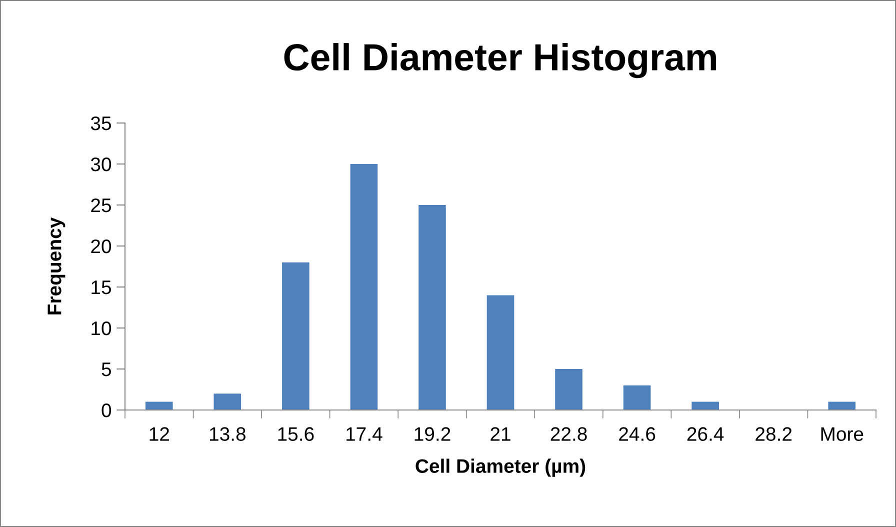 The image size is (896, 527). I want to click on y-tick-label: 35, so click(100, 123).